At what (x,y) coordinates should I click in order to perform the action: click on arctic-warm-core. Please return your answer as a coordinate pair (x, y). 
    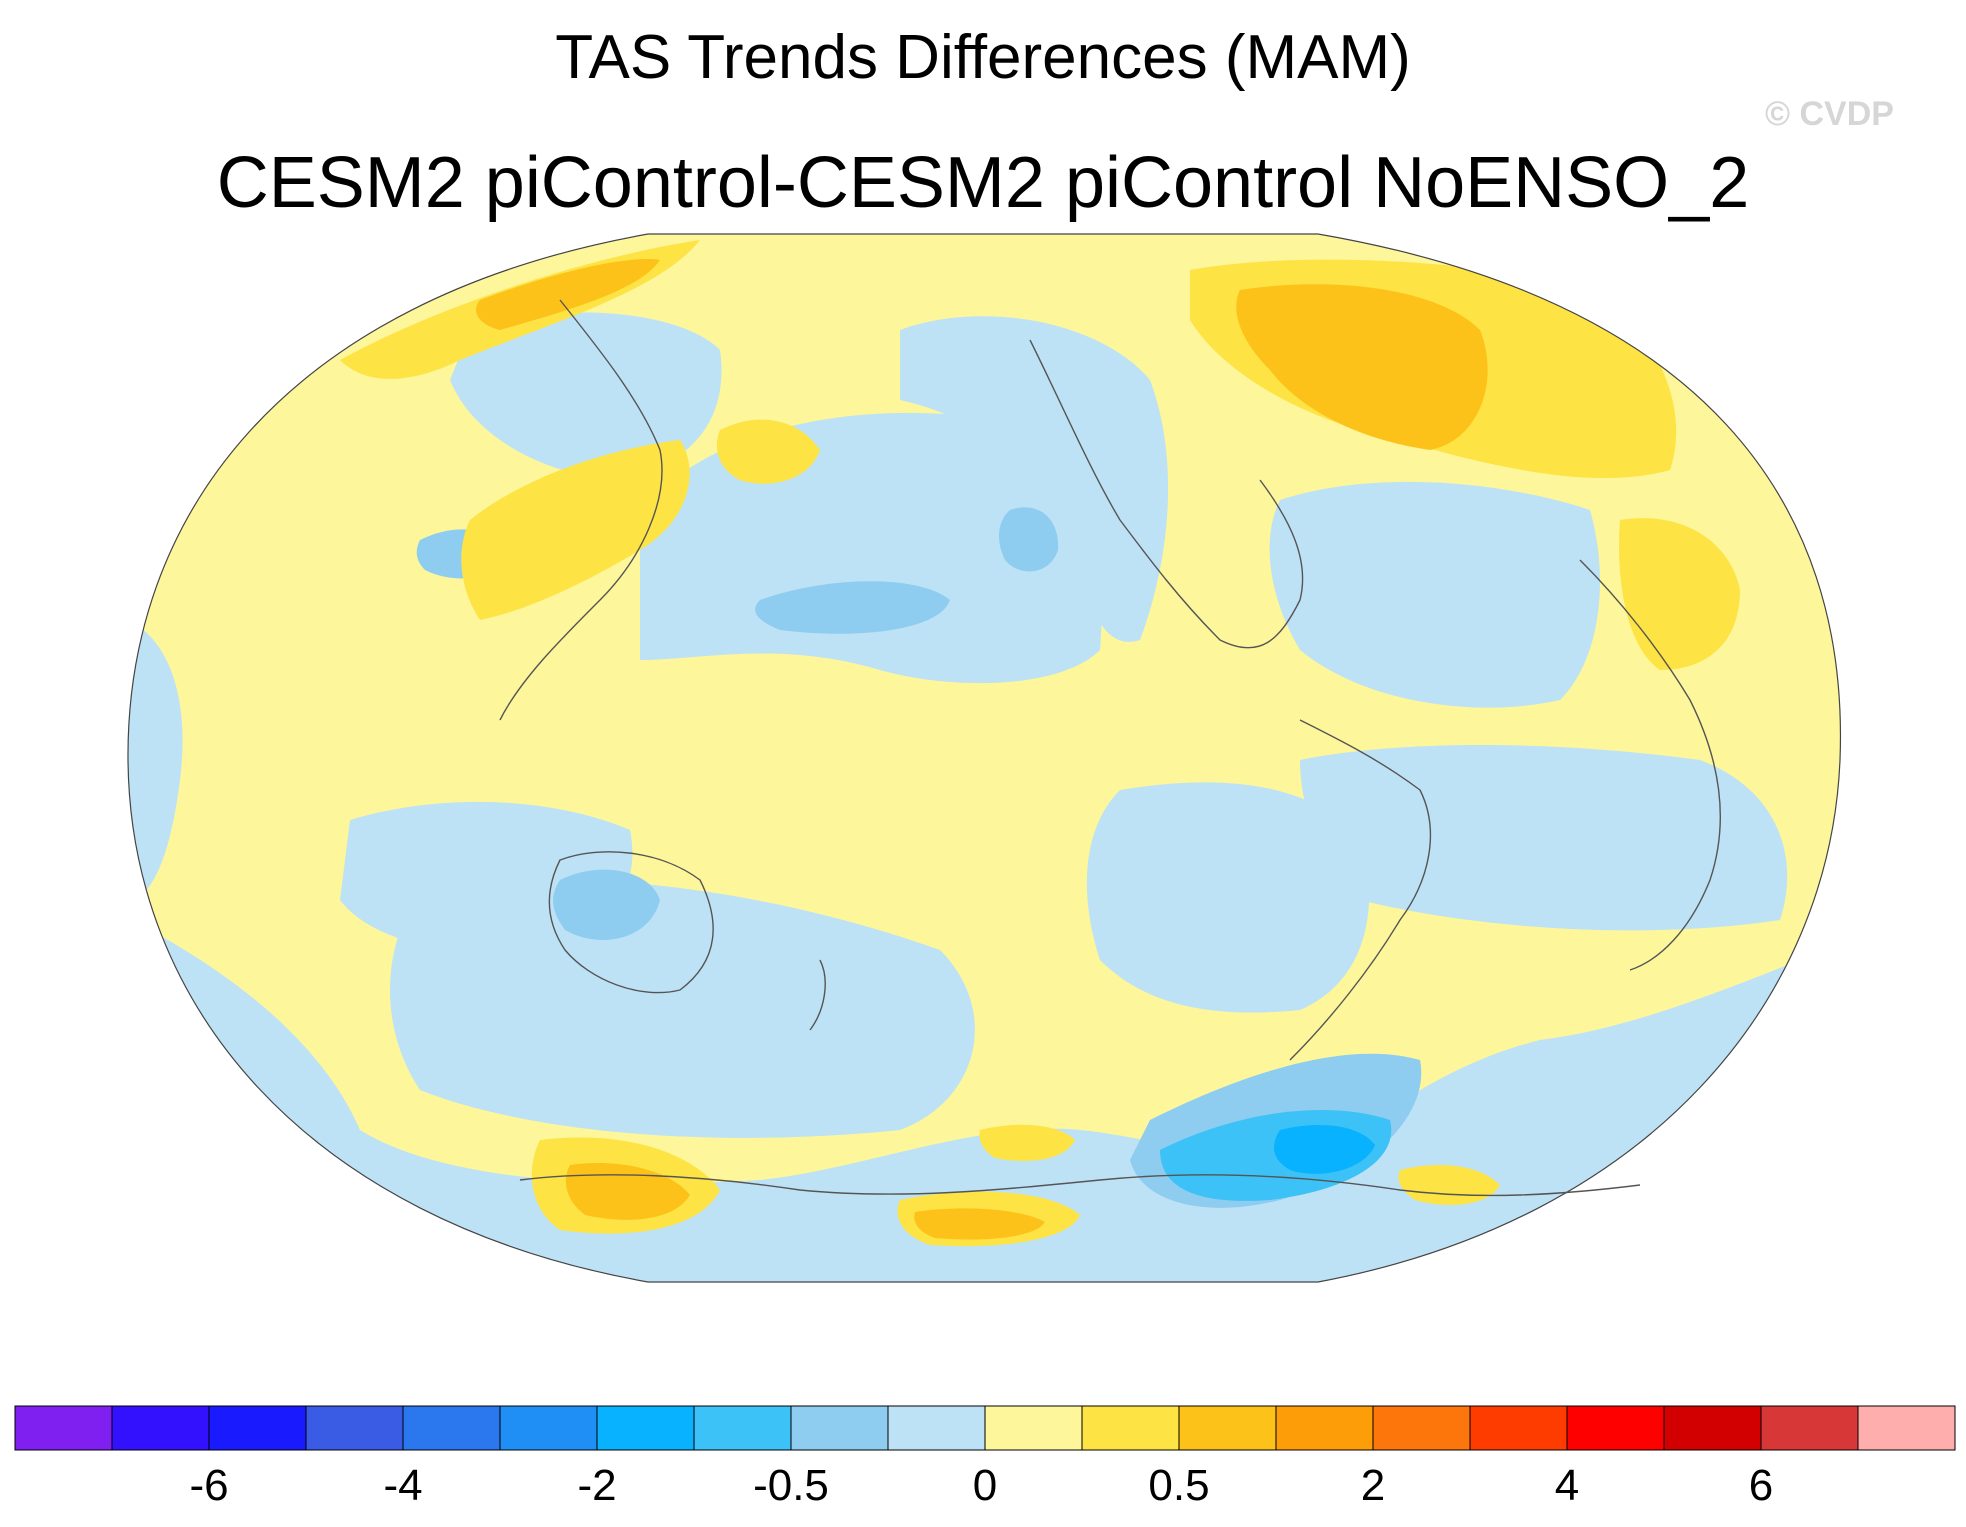
    Looking at the image, I should click on (568, 294).